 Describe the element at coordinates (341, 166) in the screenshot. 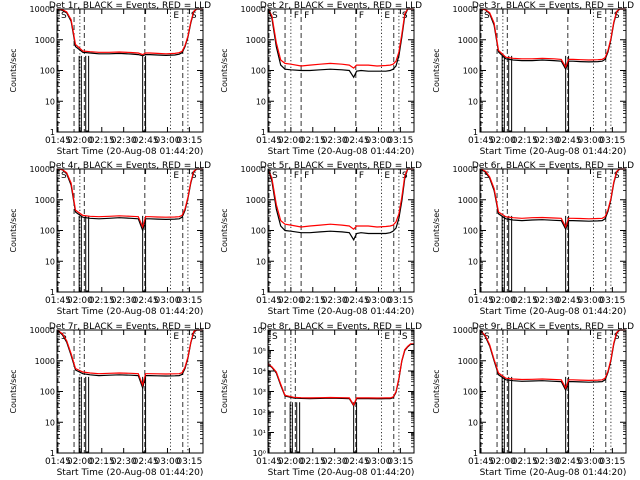

I see `chart-title: Det 5r, BLACK = Events, RED = LLD` at that location.